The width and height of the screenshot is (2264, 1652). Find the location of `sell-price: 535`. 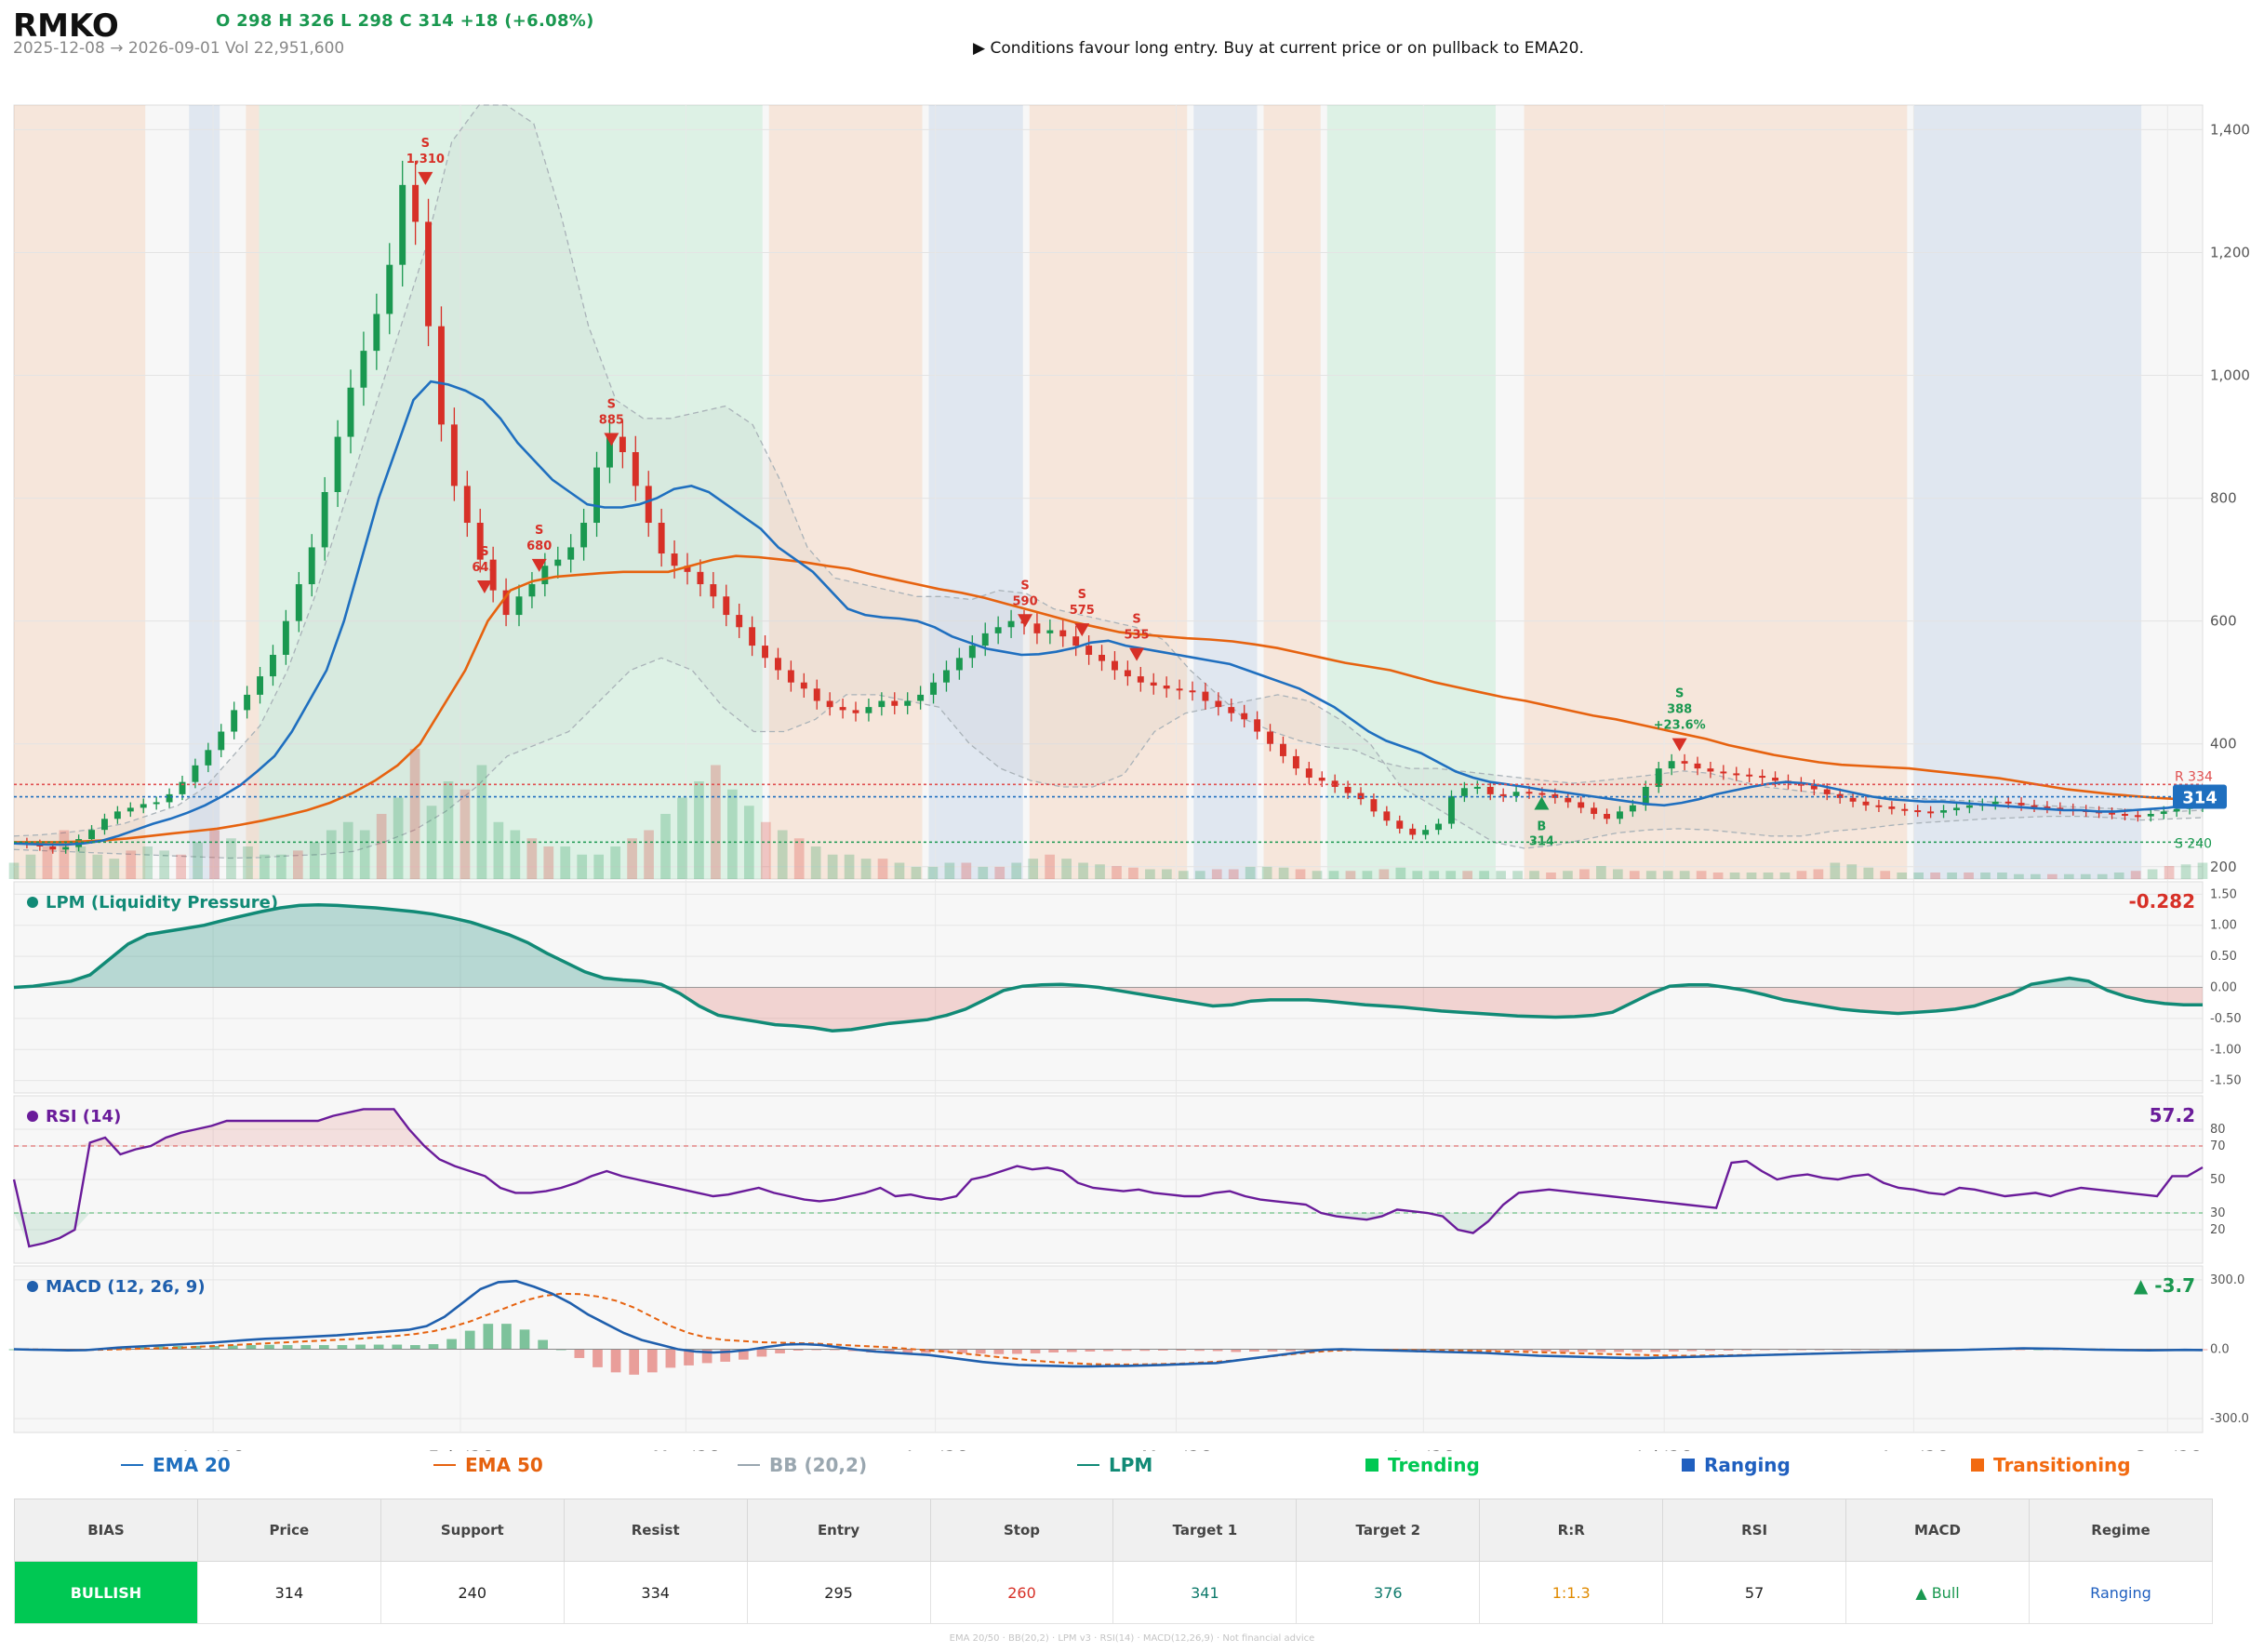

sell-price: 535 is located at coordinates (1137, 636).